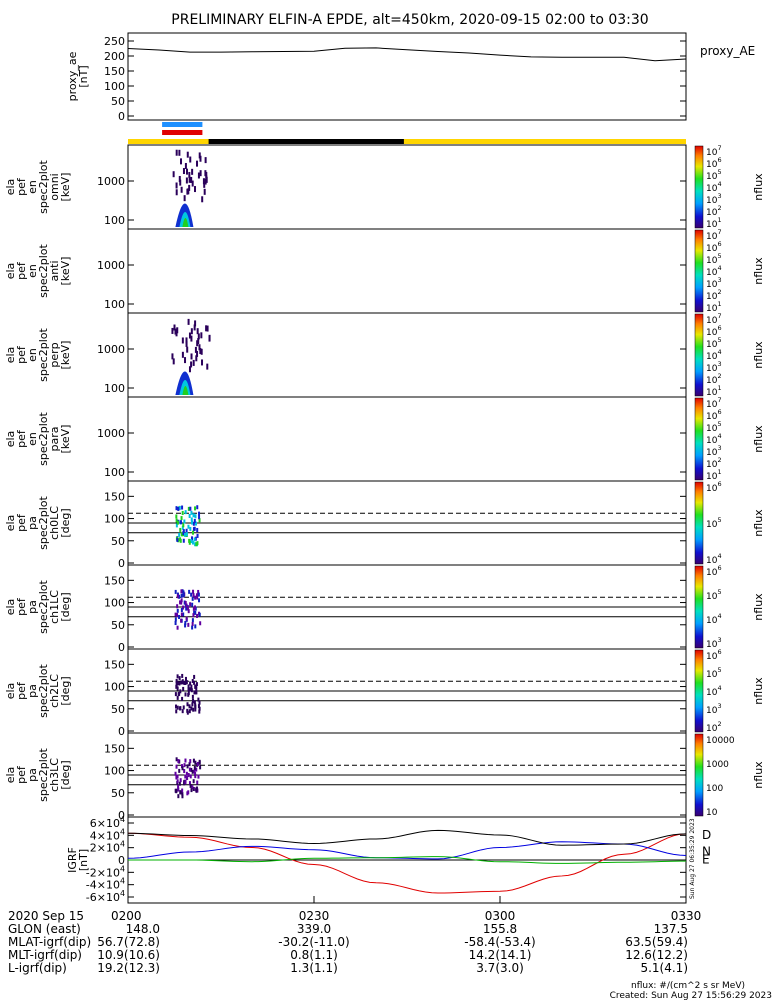  I want to click on ytick-label: -2×10⁴, so click(105, 871).